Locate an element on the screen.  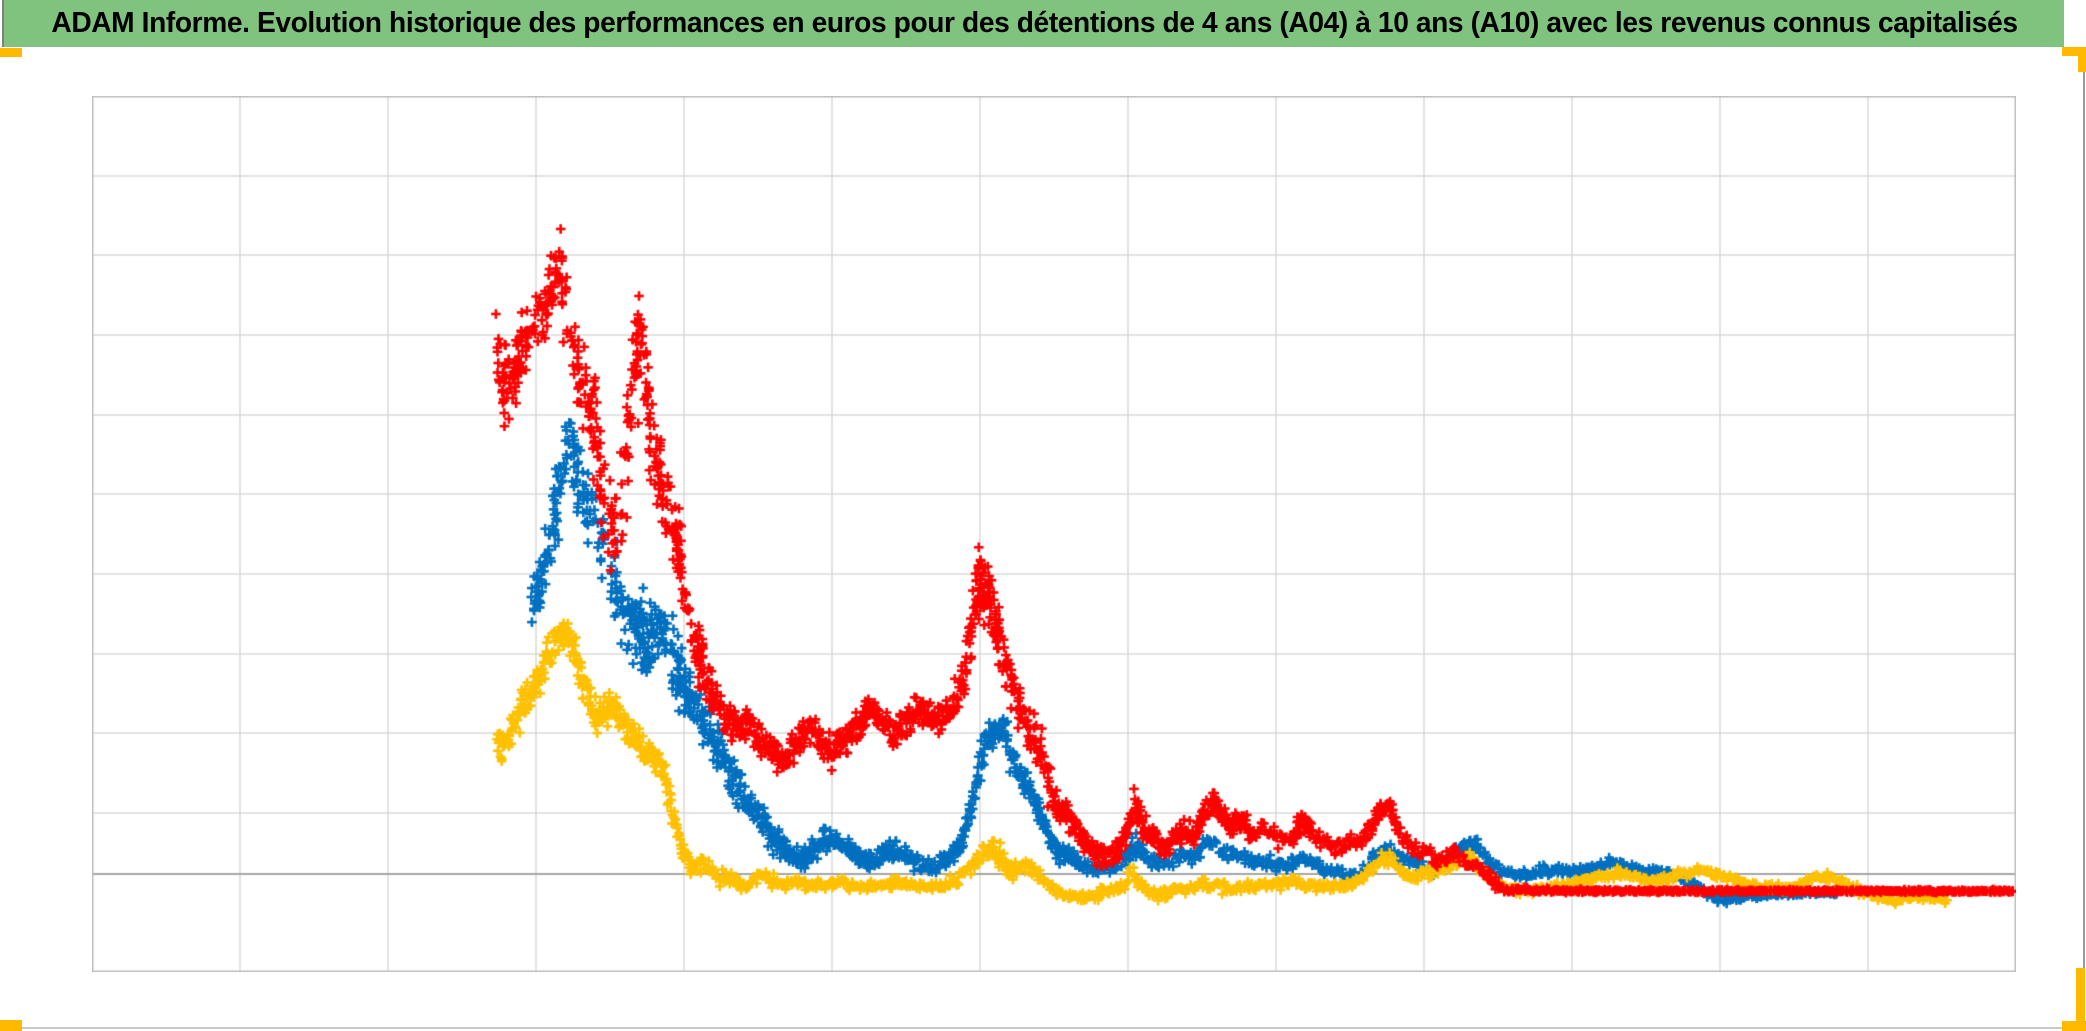
pane-divider-line is located at coordinates (2084, 539).